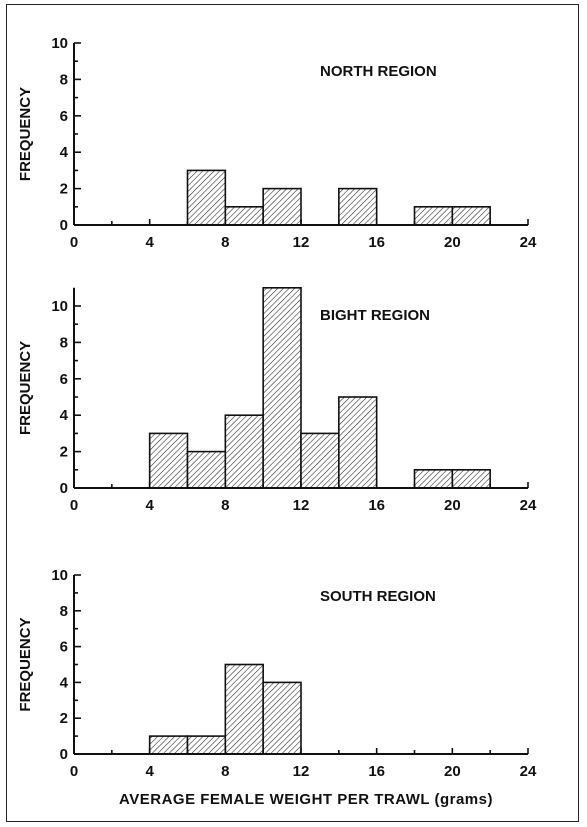 Image resolution: width=587 pixels, height=827 pixels. Describe the element at coordinates (375, 315) in the screenshot. I see `panel-title: BIGHT REGION` at that location.